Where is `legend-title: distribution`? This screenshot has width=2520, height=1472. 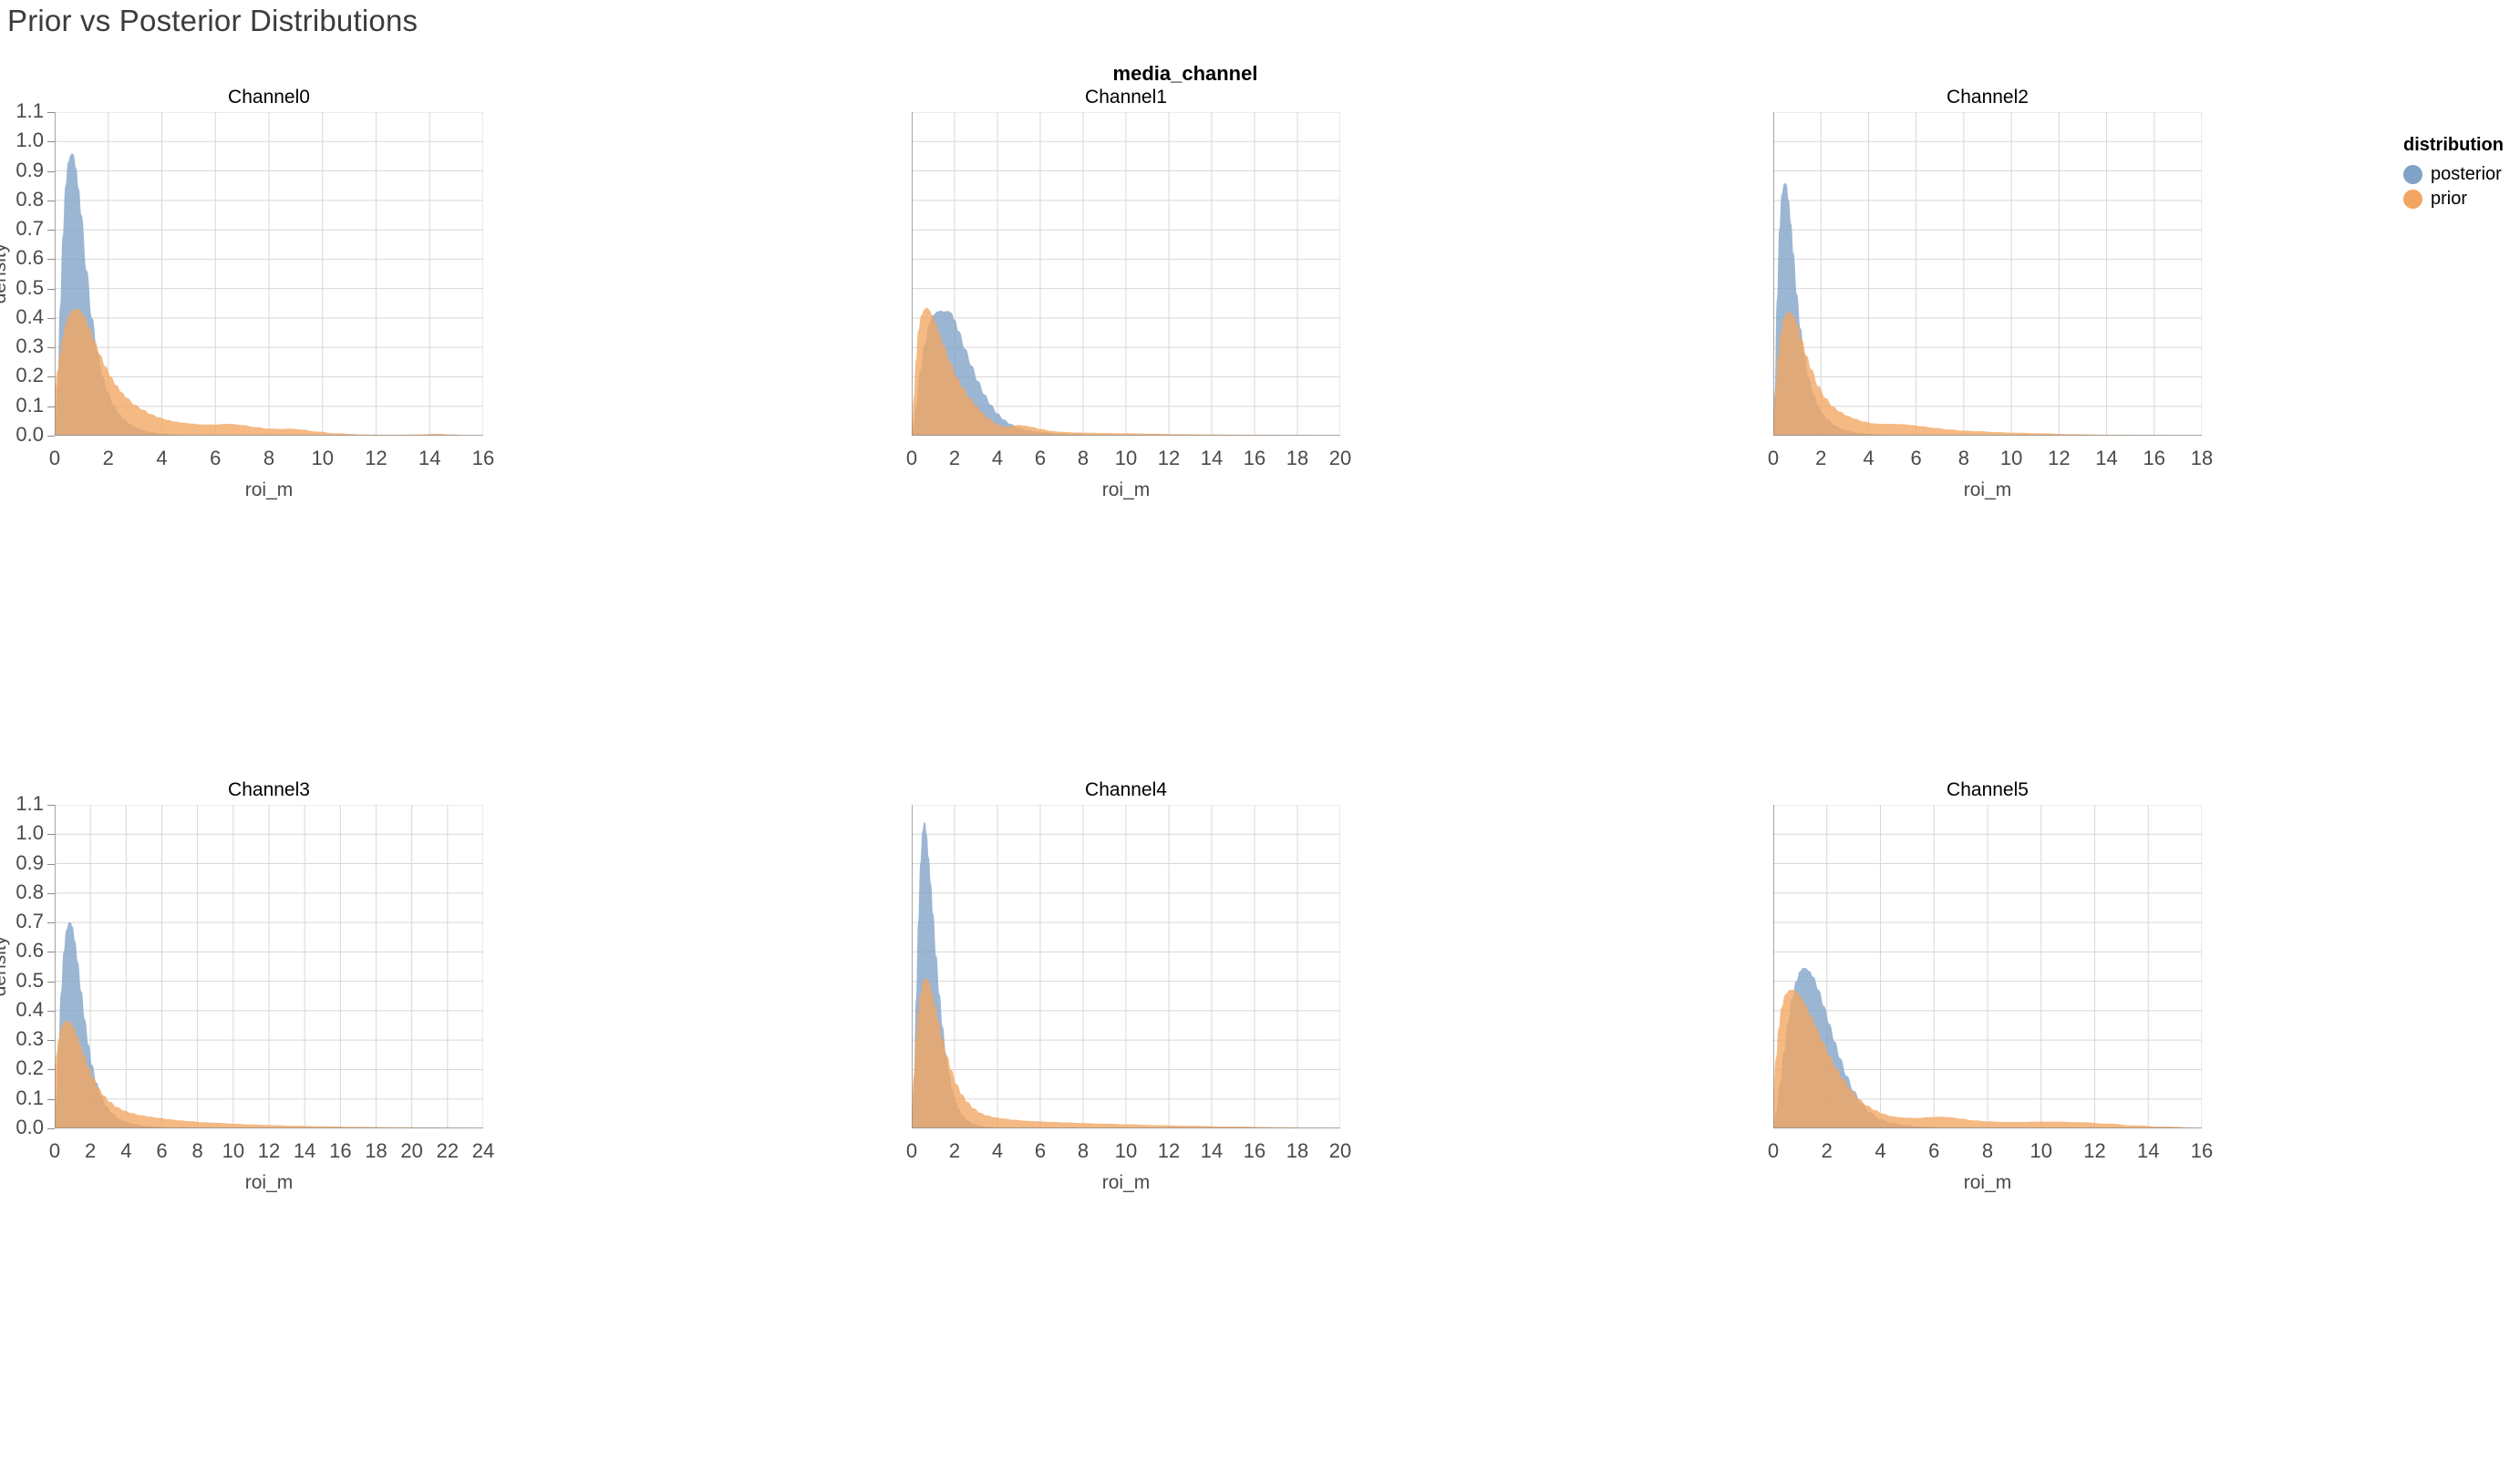 legend-title: distribution is located at coordinates (2453, 145).